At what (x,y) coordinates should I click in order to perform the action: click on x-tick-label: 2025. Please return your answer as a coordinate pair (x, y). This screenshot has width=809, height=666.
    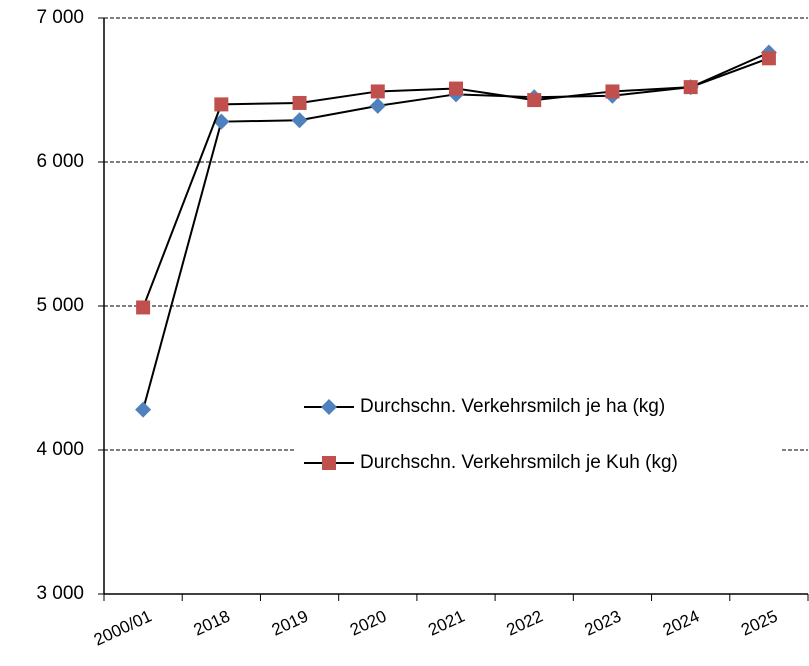
    Looking at the image, I should click on (759, 622).